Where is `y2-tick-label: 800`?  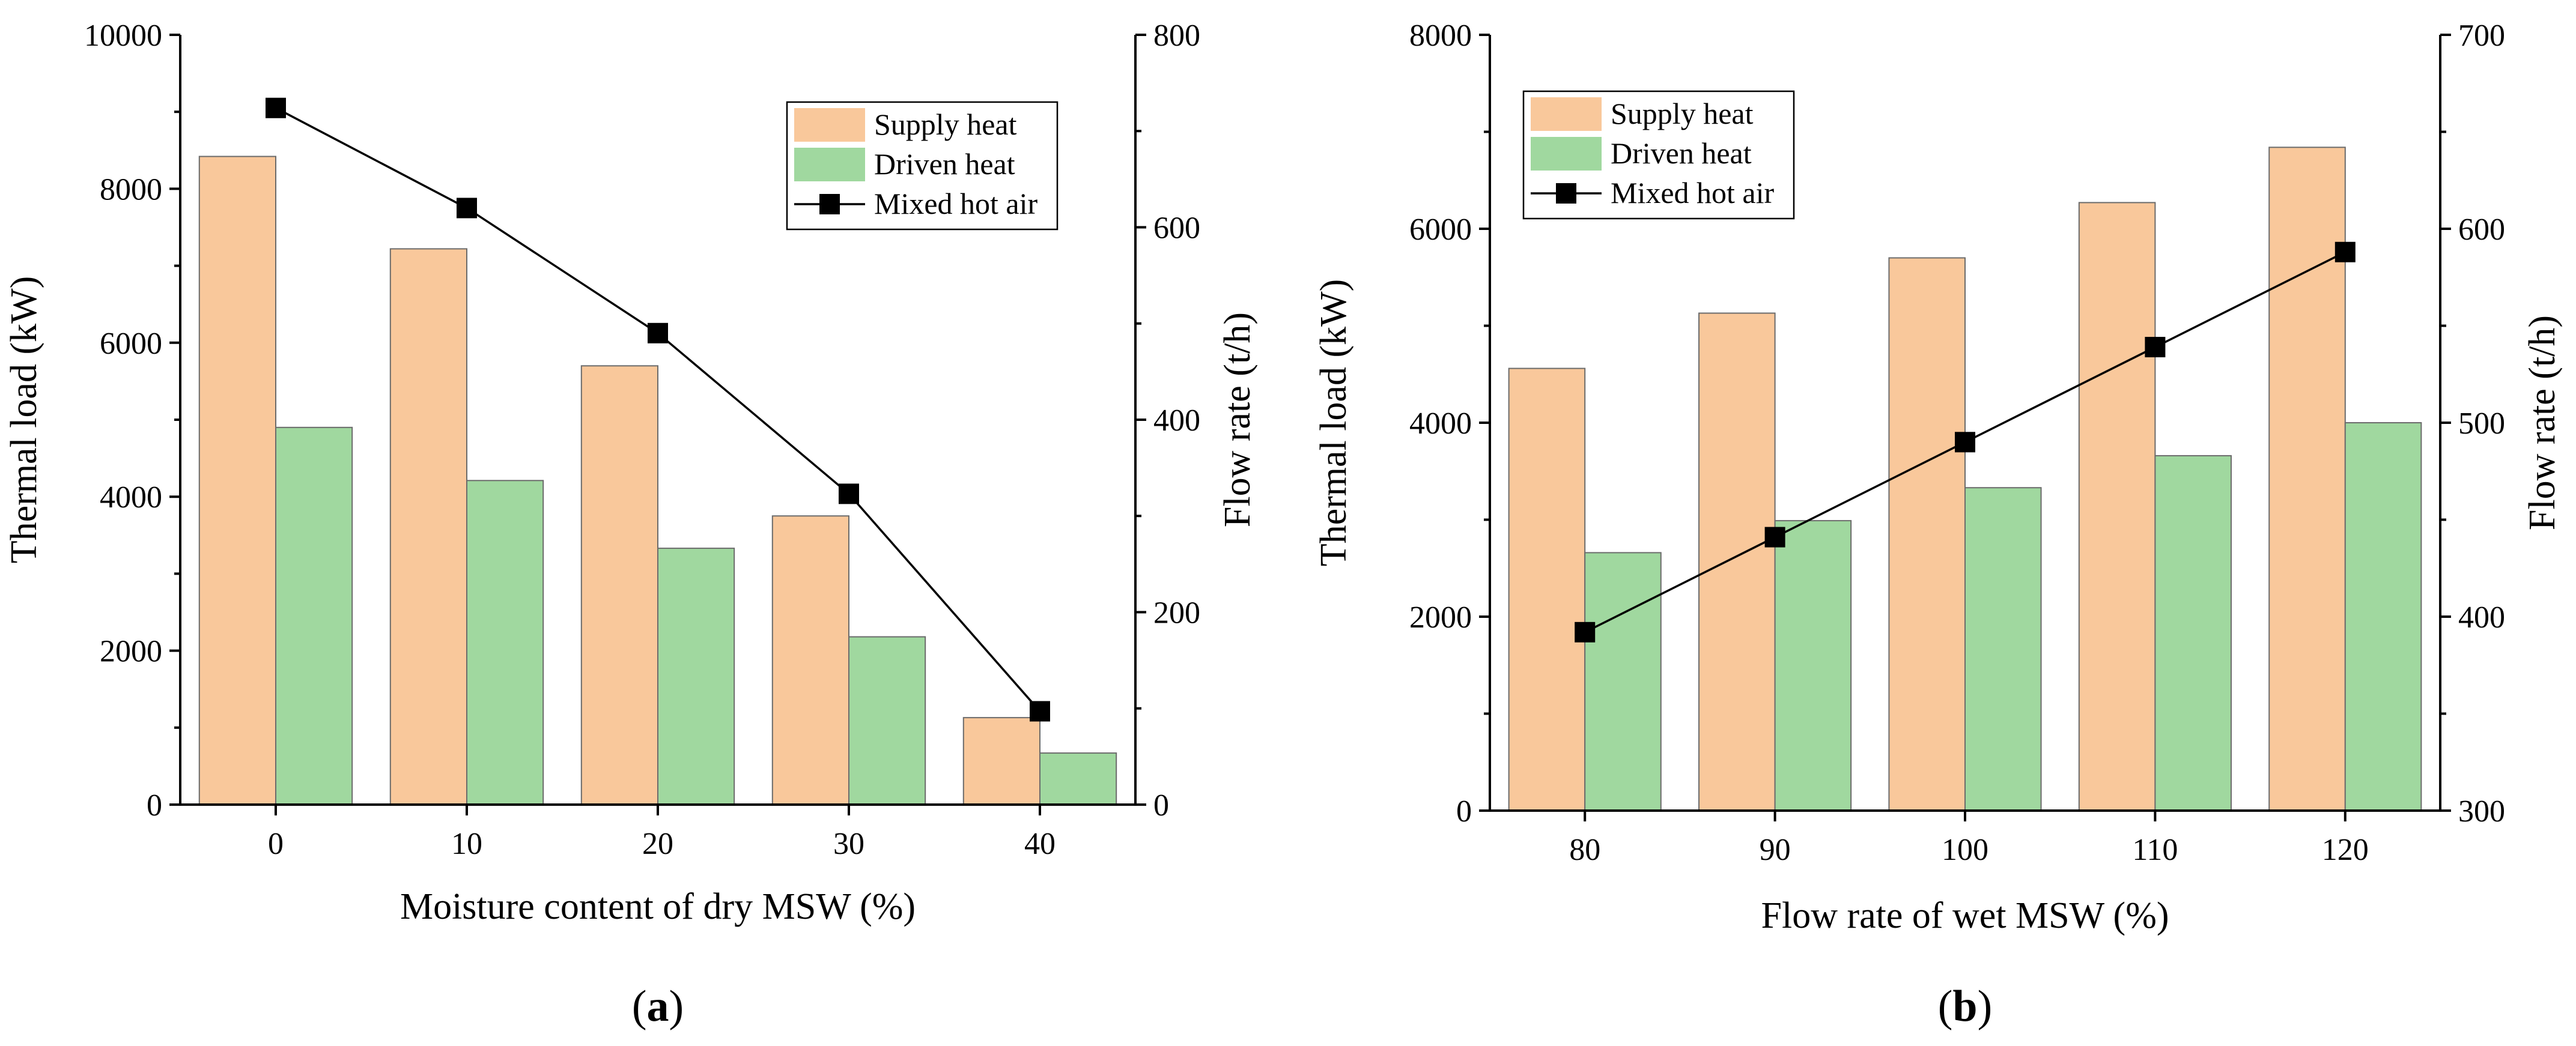 y2-tick-label: 800 is located at coordinates (1176, 36).